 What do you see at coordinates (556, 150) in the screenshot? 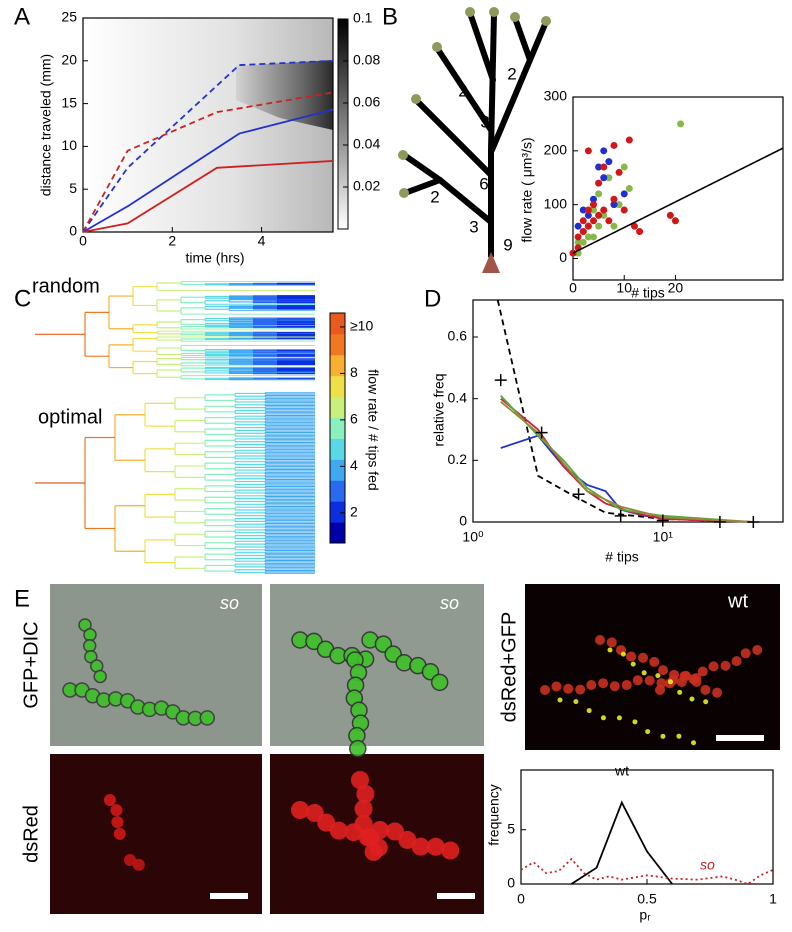
I see `y-tick-label: 200` at bounding box center [556, 150].